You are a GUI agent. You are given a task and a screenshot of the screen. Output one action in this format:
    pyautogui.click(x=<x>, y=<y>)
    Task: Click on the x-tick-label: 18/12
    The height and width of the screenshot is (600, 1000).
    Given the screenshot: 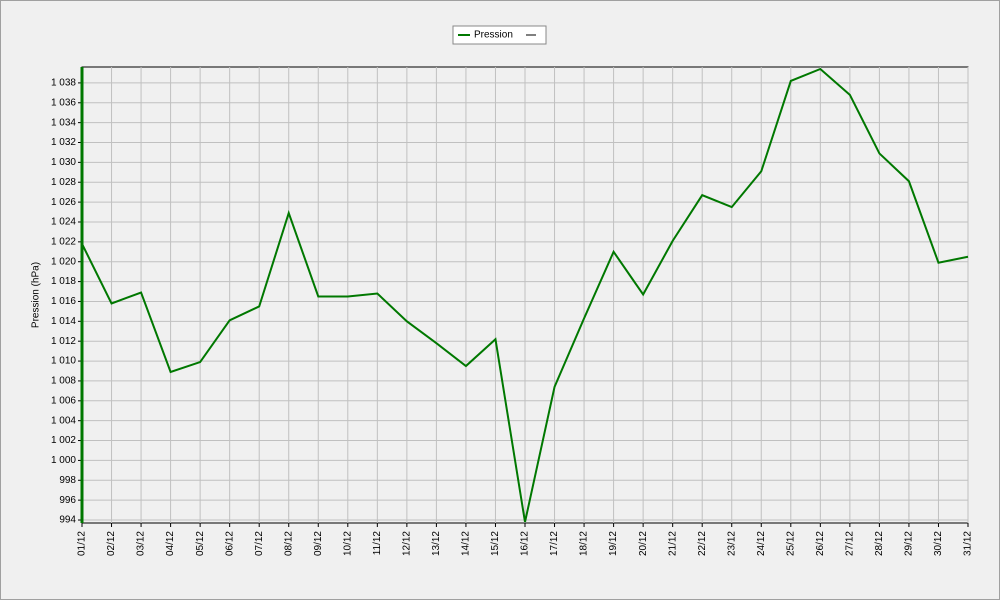 What is the action you would take?
    pyautogui.click(x=584, y=543)
    